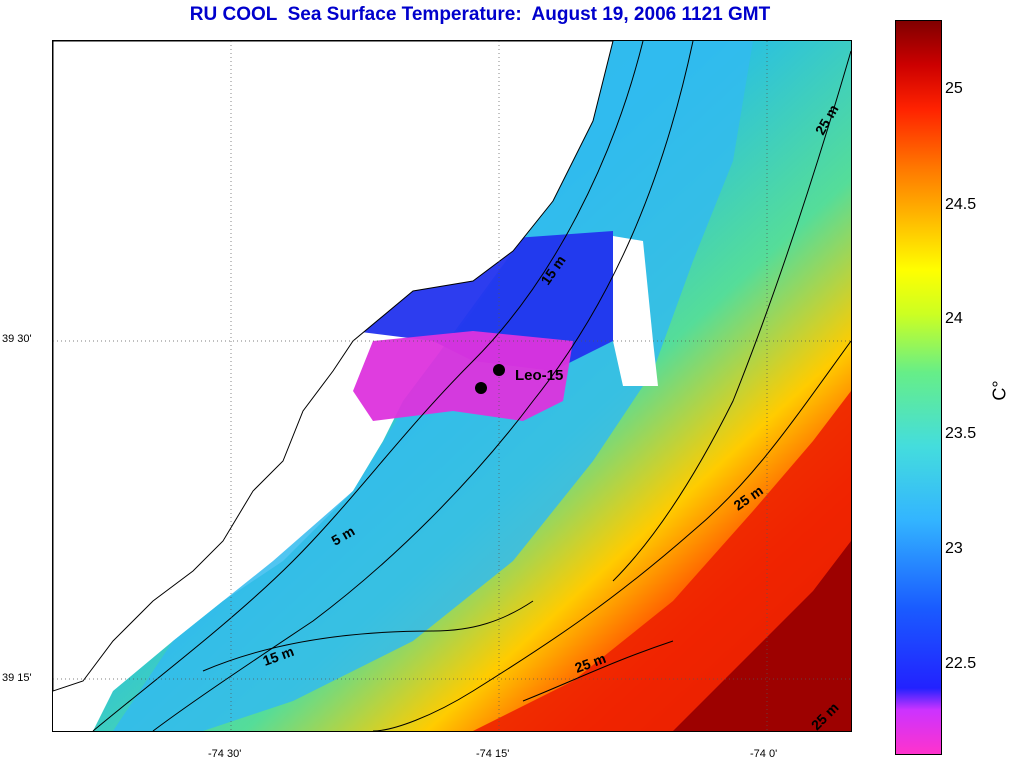 This screenshot has height=768, width=1016. What do you see at coordinates (764, 754) in the screenshot?
I see `x-tick-label: -74 0'` at bounding box center [764, 754].